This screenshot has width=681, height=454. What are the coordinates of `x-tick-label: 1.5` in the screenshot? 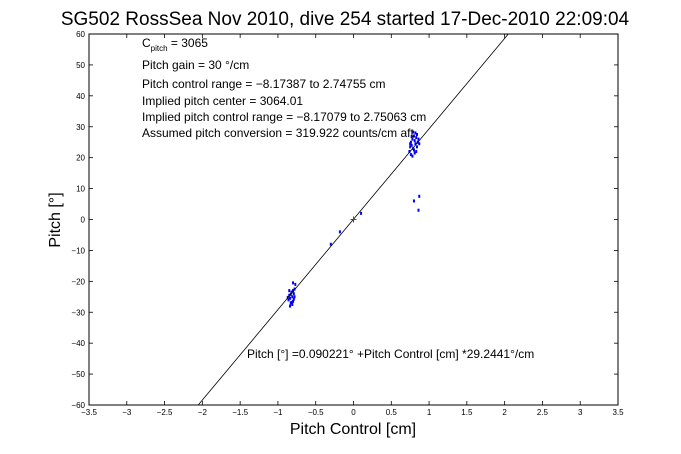 It's located at (467, 412).